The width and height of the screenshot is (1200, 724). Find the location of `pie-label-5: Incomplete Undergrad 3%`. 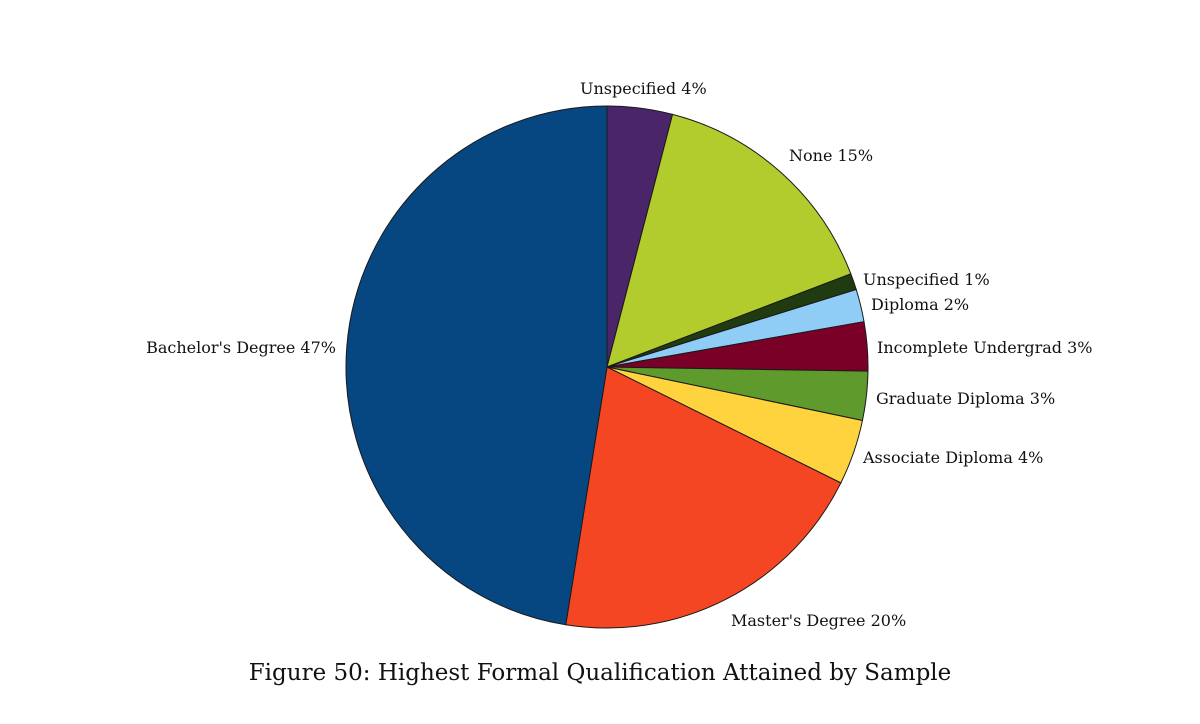

pie-label-5: Incomplete Undergrad 3% is located at coordinates (985, 347).